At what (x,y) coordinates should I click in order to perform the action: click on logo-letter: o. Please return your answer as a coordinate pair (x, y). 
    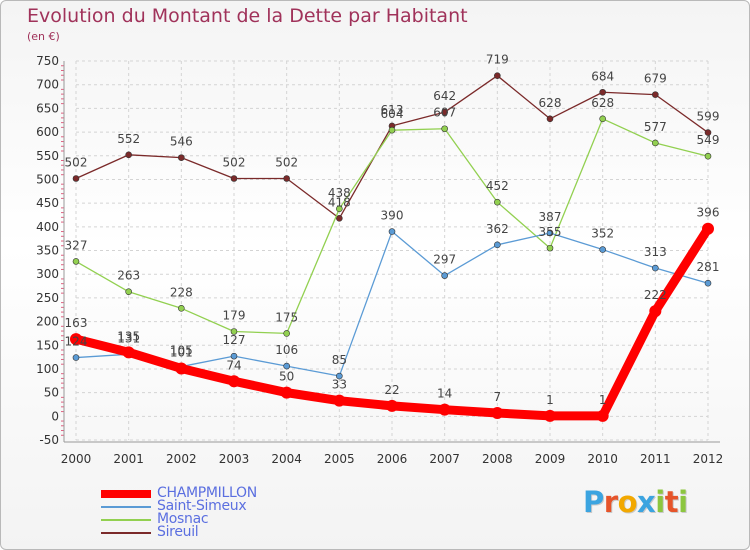
    Looking at the image, I should click on (627, 502).